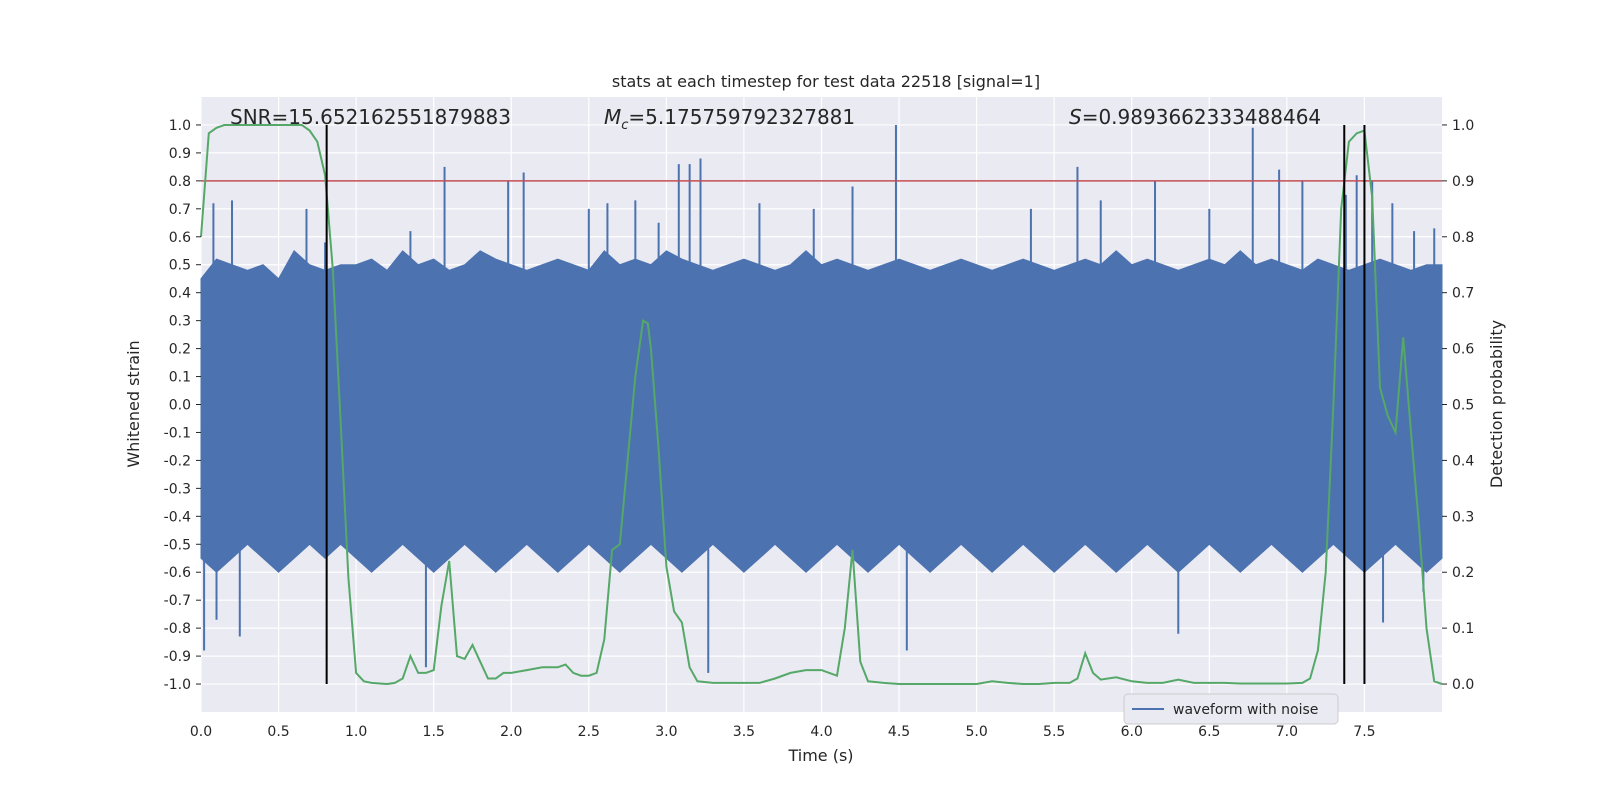 The image size is (1600, 800). Describe the element at coordinates (744, 732) in the screenshot. I see `x-tick-label: 3.5` at that location.